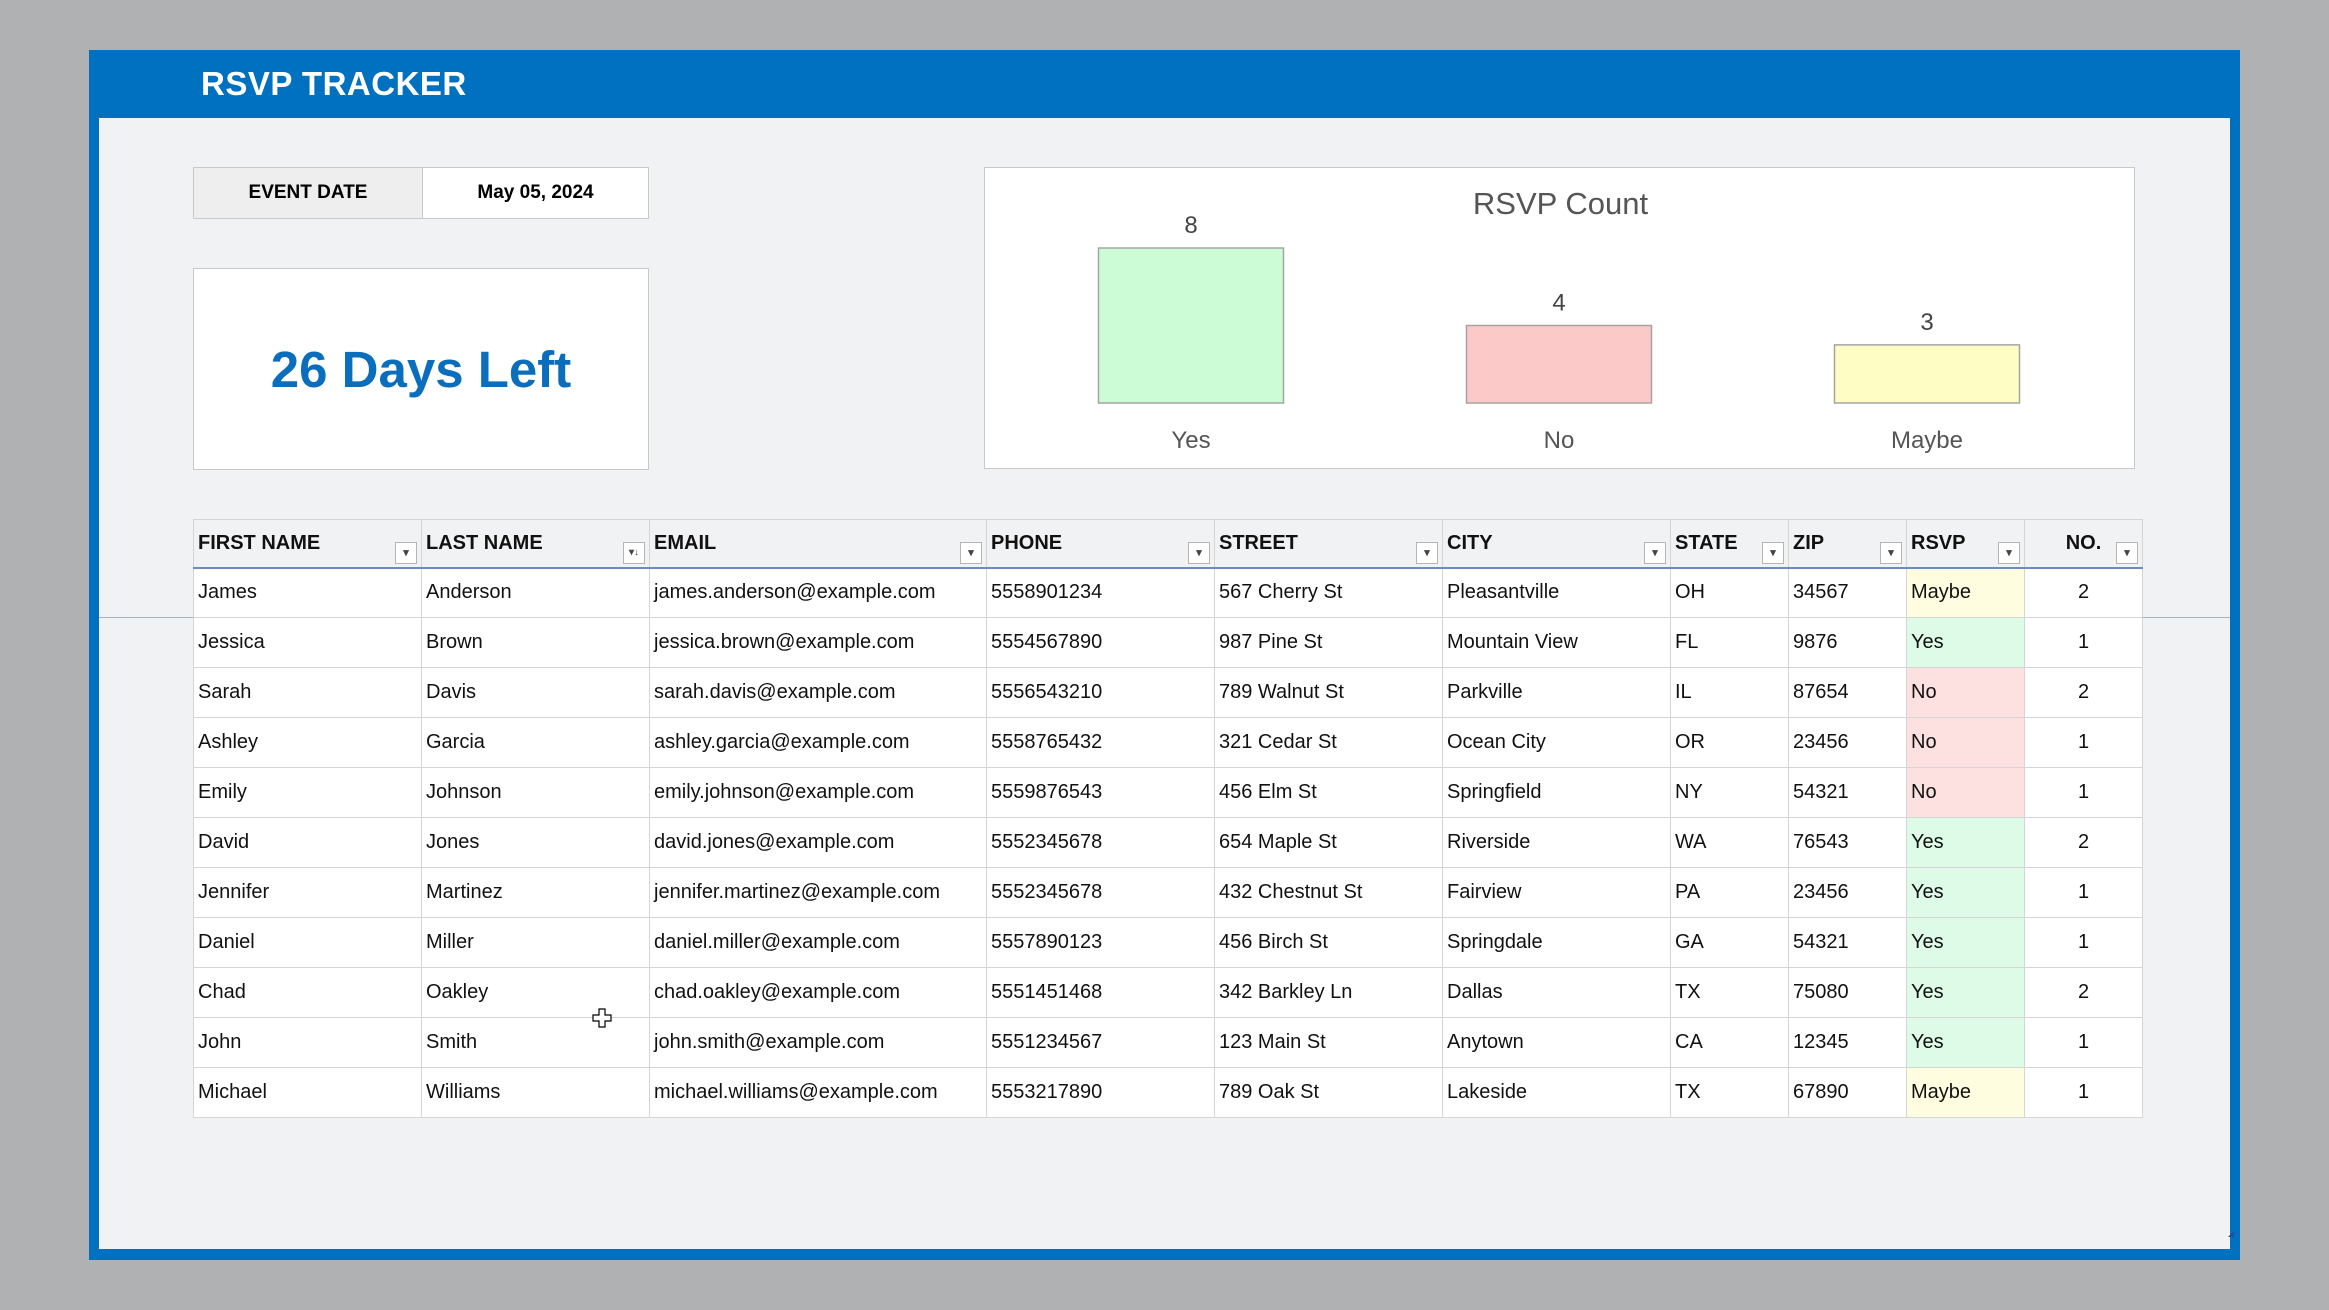 This screenshot has height=1310, width=2329. What do you see at coordinates (535, 1092) in the screenshot?
I see `cell-last-name: Williams` at bounding box center [535, 1092].